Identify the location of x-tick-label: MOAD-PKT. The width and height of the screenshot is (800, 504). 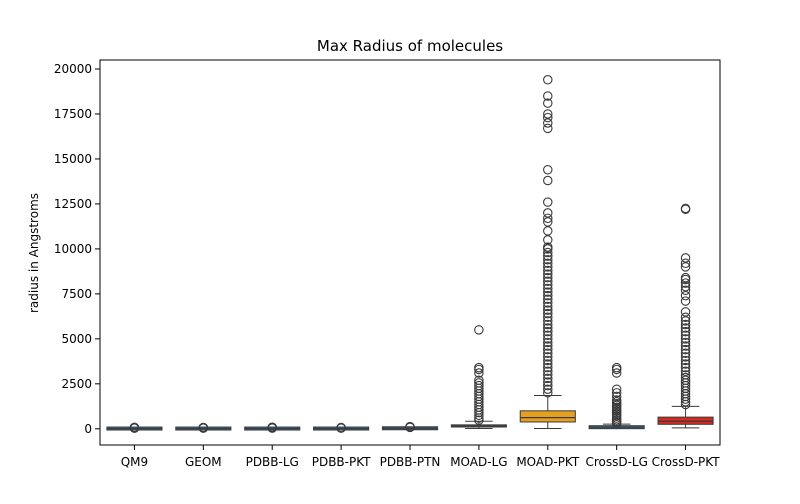
(548, 462).